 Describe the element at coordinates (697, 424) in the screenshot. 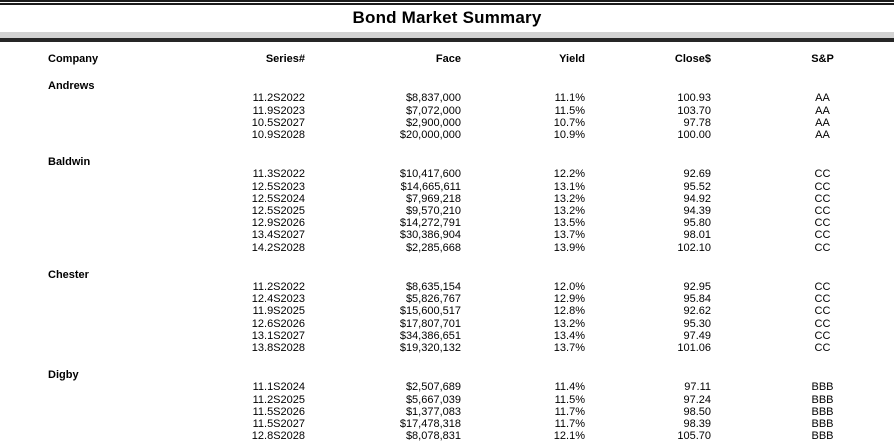

I see `bond-close: 98.39` at that location.